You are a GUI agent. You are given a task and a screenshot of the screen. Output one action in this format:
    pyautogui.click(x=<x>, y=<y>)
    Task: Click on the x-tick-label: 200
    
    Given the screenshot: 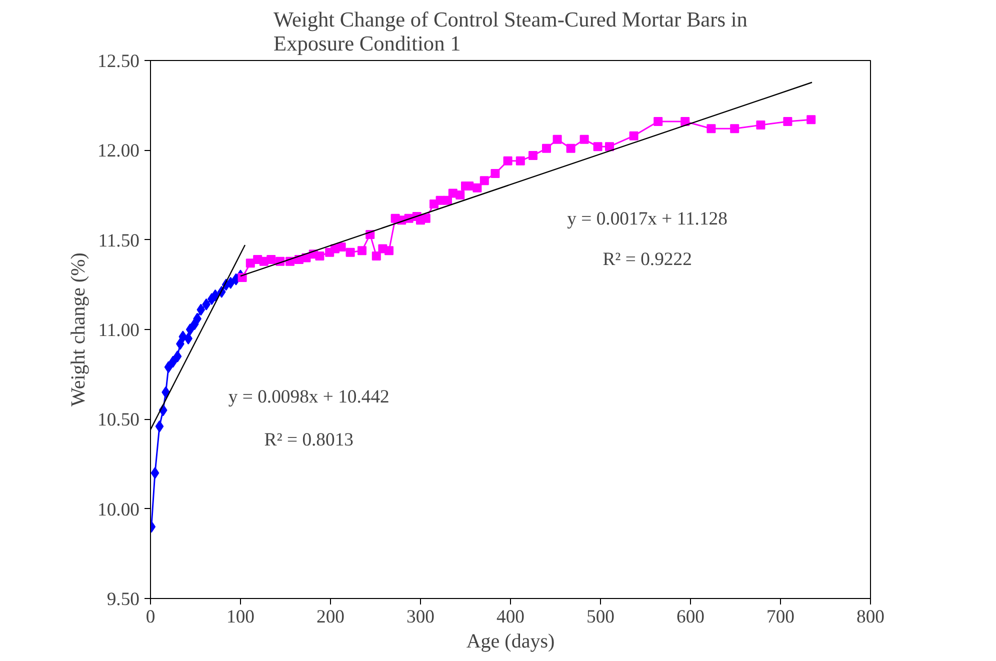 What is the action you would take?
    pyautogui.click(x=330, y=617)
    